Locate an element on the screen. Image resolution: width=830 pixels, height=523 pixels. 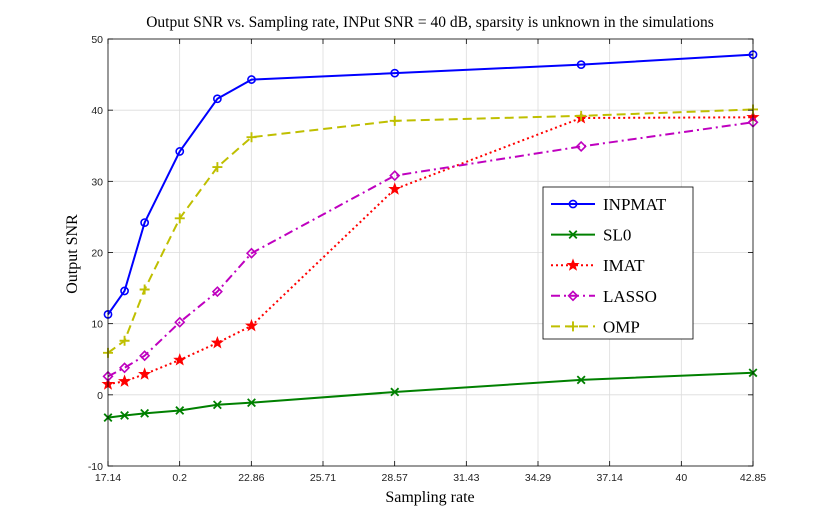
x-tick-label: 22.86 is located at coordinates (251, 478).